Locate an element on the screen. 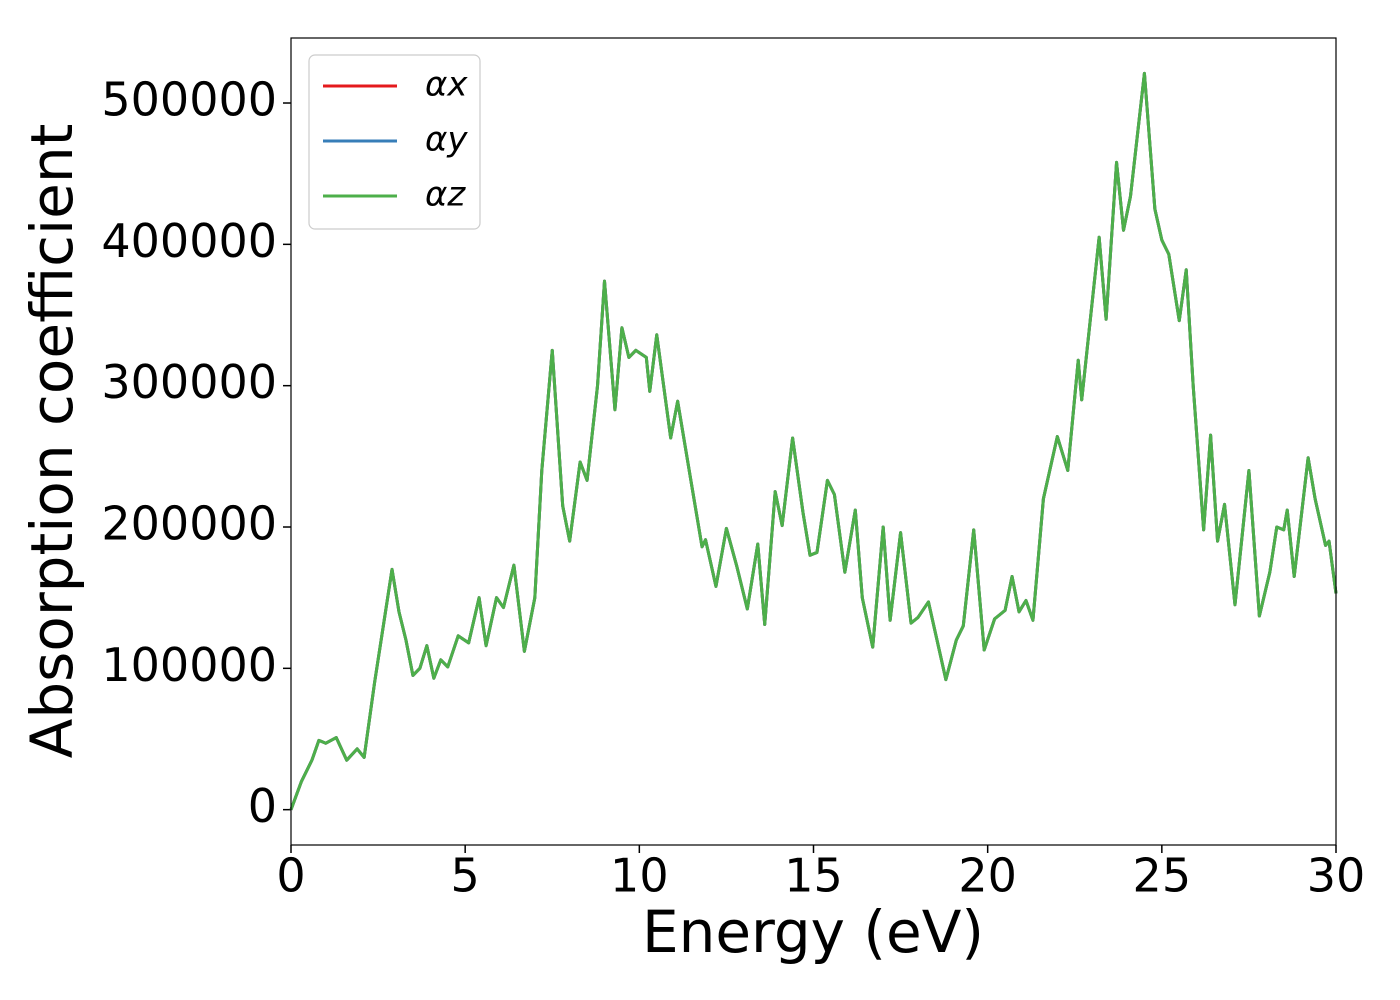 The width and height of the screenshot is (1400, 1000). legend-label: αz is located at coordinates (445, 195).